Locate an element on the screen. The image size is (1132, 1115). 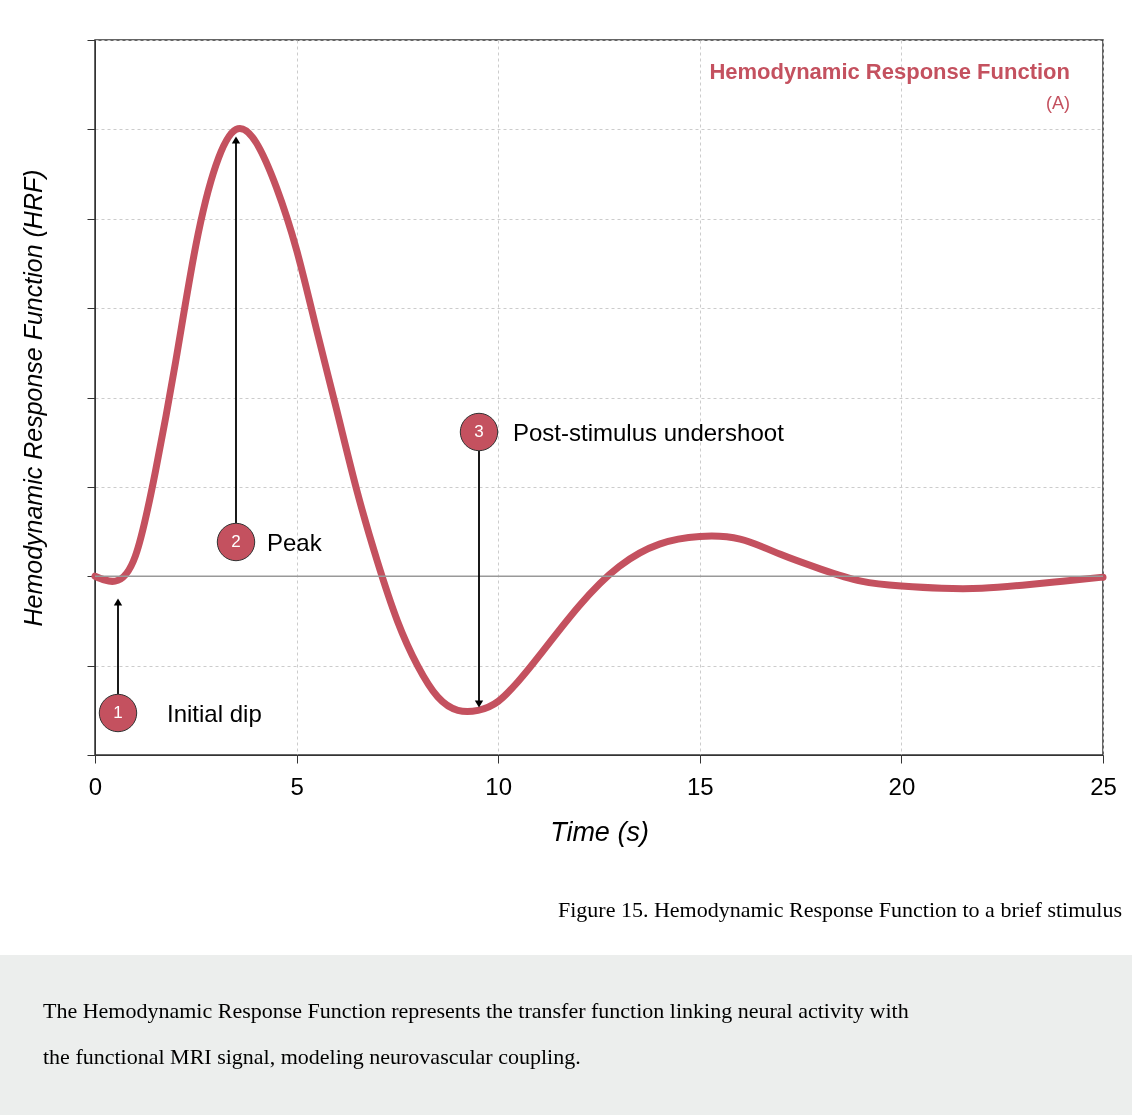
annotation: 3 is located at coordinates (479, 431).